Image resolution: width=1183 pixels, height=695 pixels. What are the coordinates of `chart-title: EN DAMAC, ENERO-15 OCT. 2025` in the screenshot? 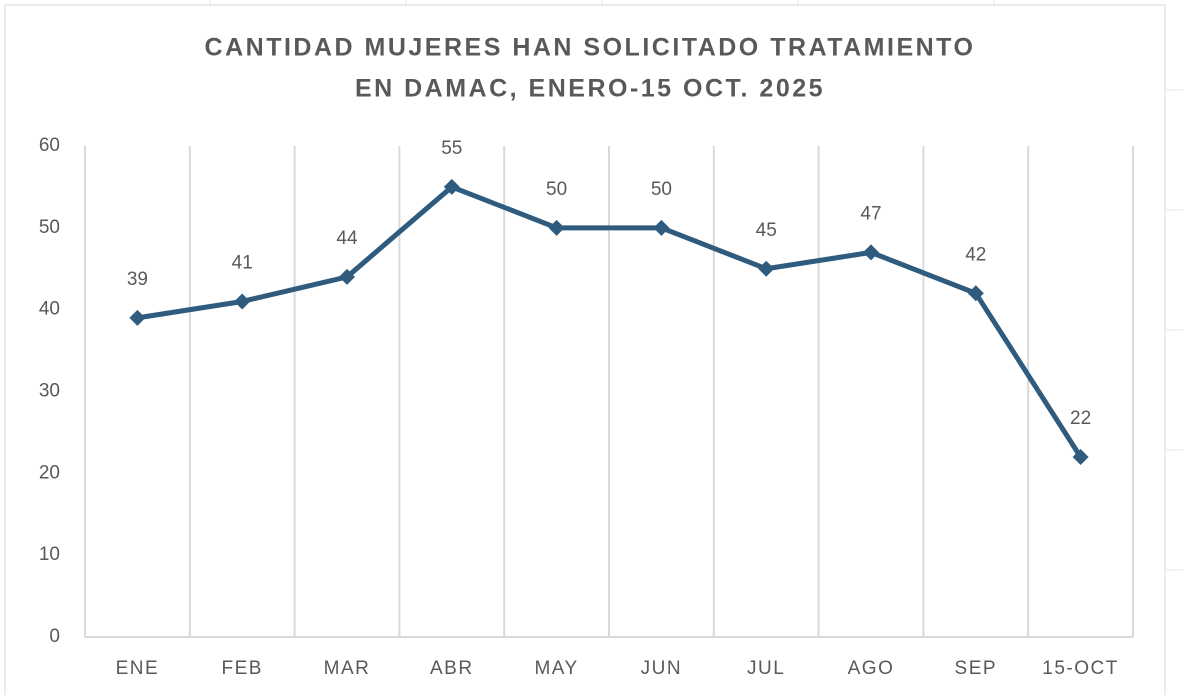 It's located at (590, 89).